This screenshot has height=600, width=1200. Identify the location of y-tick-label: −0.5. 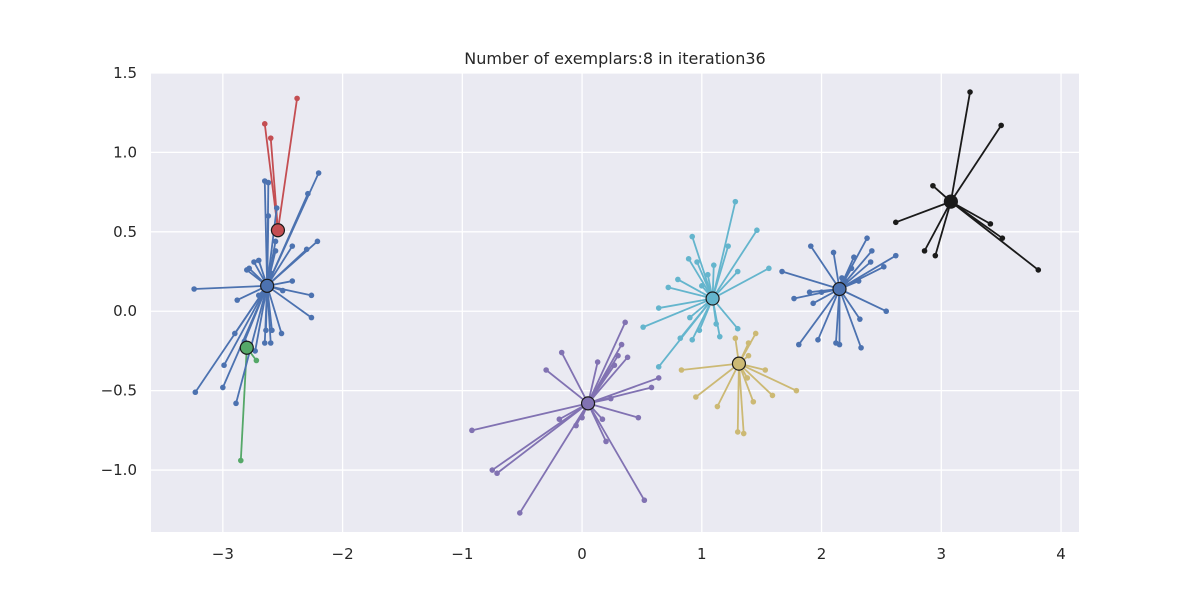
(119, 391).